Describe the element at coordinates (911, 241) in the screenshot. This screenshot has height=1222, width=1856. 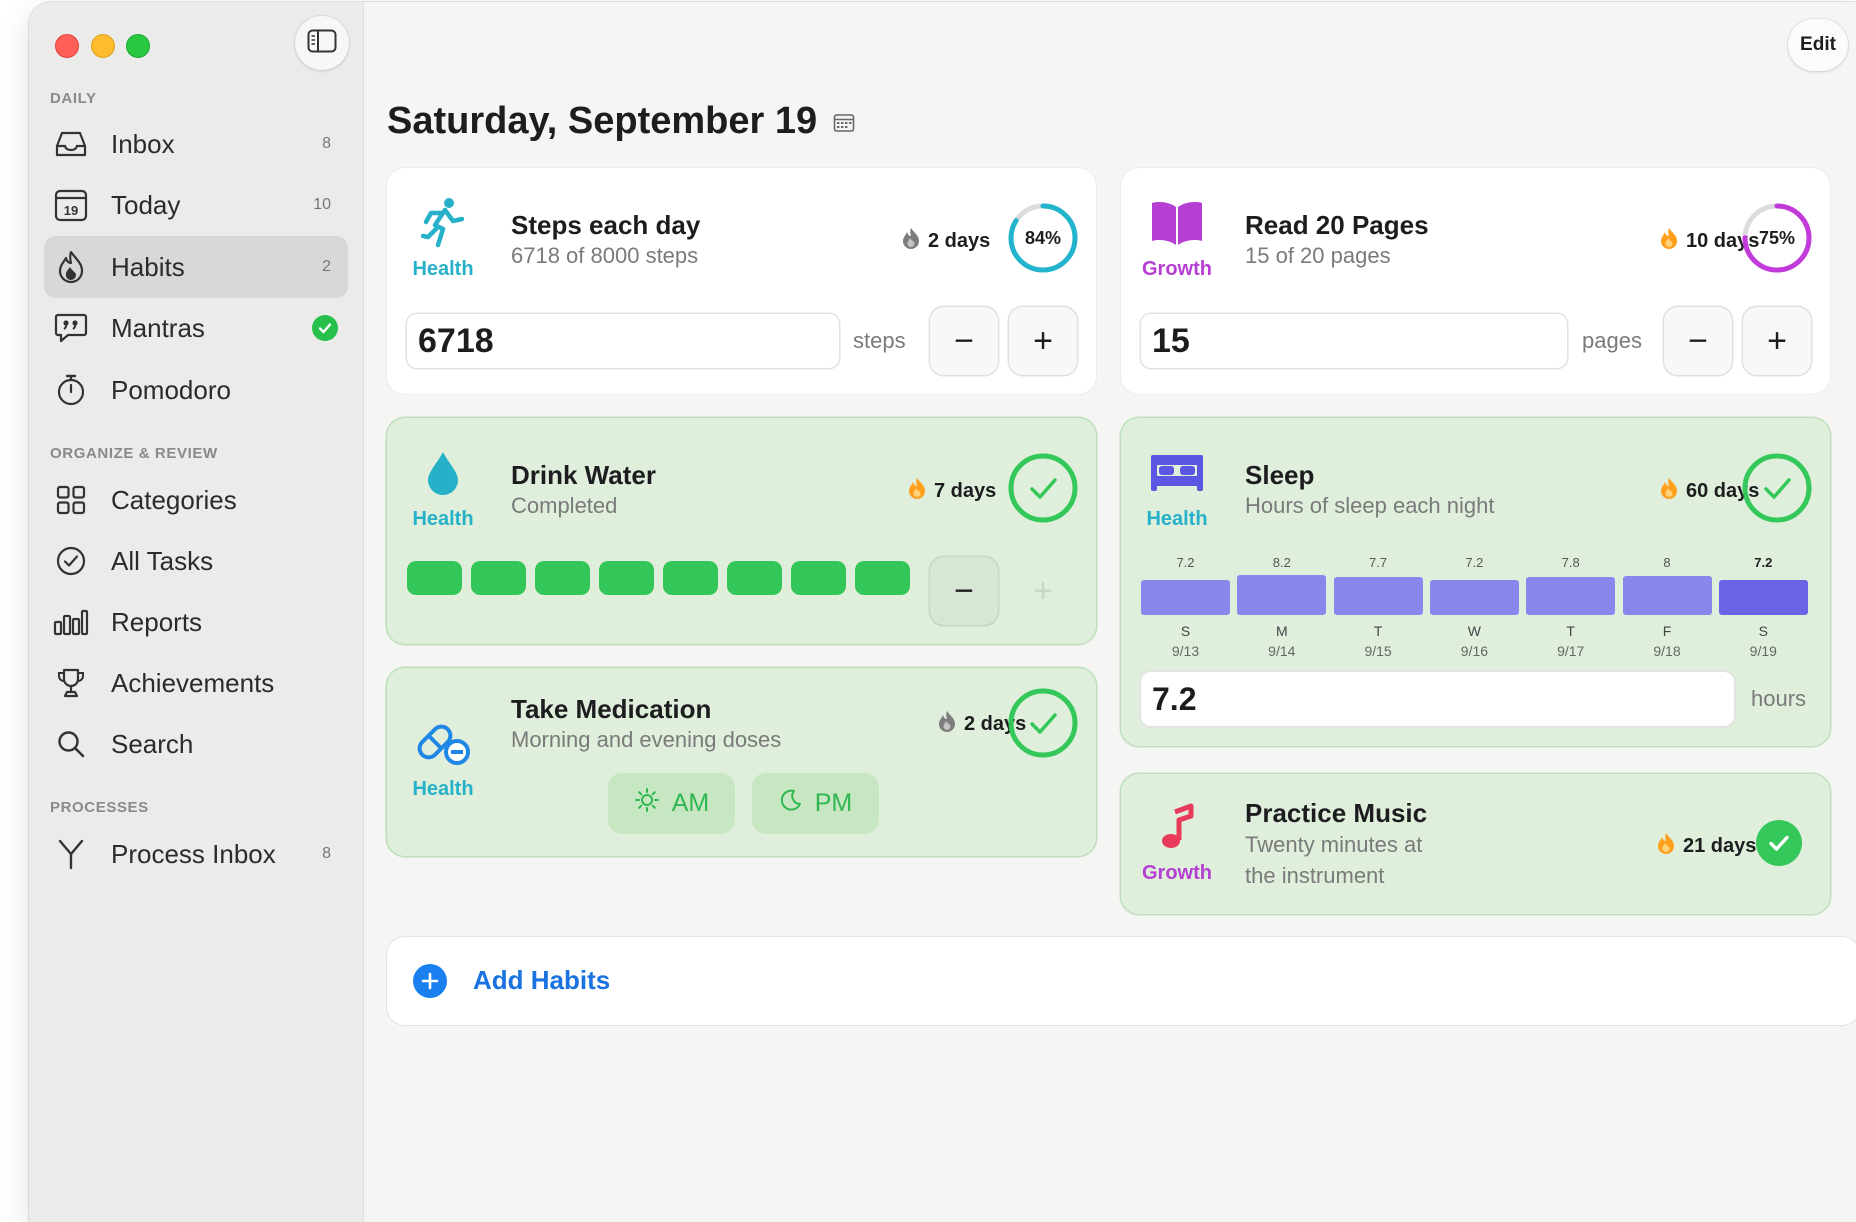
I see `flame-icon` at that location.